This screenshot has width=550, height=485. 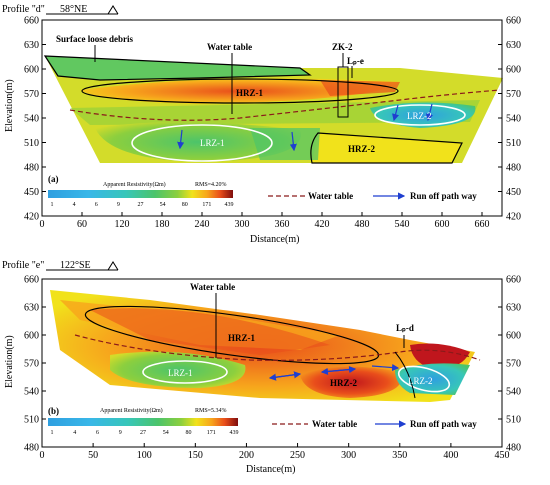 I want to click on colorbar-b-ticks: 1 4 6 9 27 54 80 171 439, so click(x=145, y=433).